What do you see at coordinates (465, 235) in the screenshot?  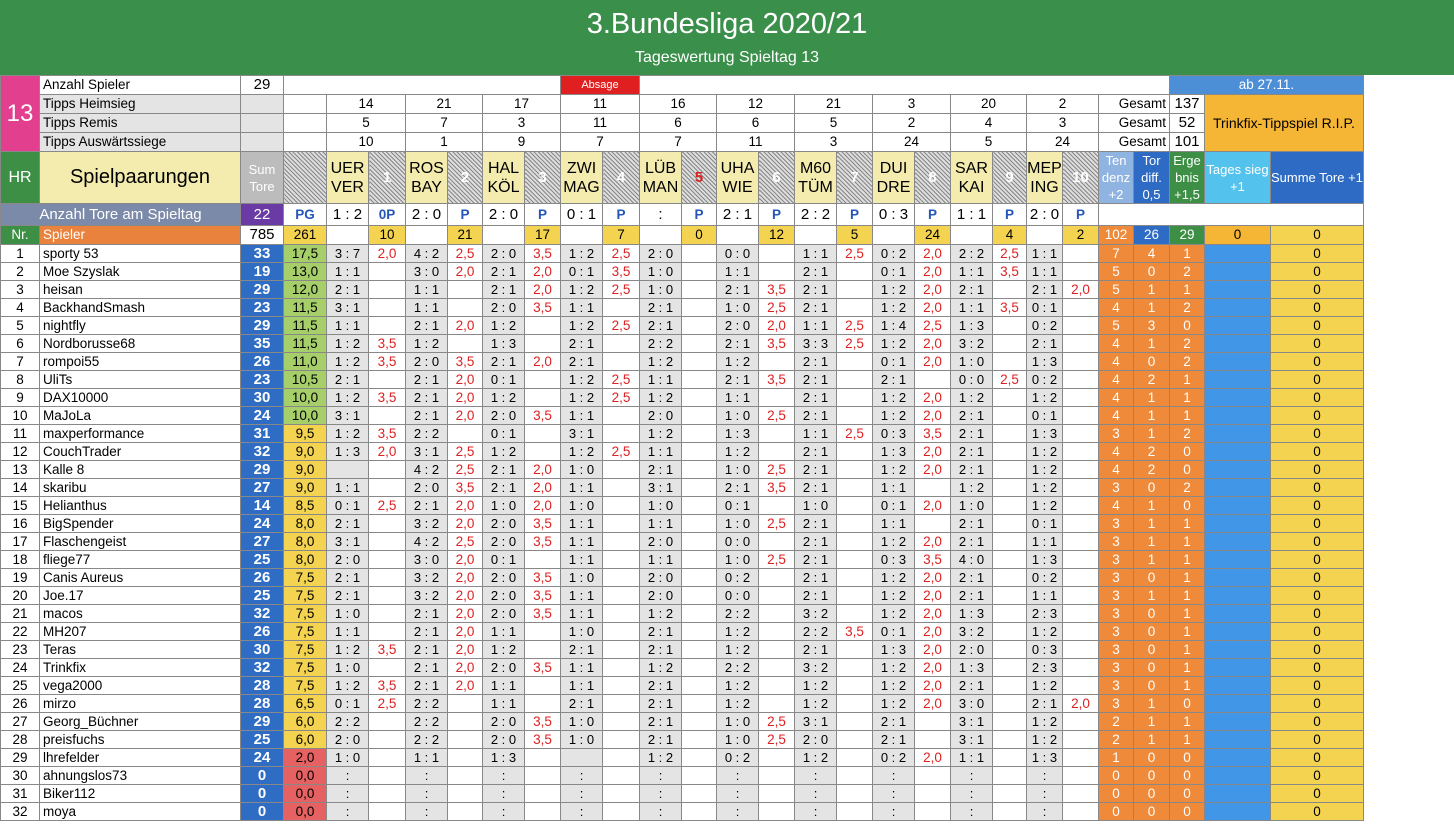 I see `match-points-total: 21` at bounding box center [465, 235].